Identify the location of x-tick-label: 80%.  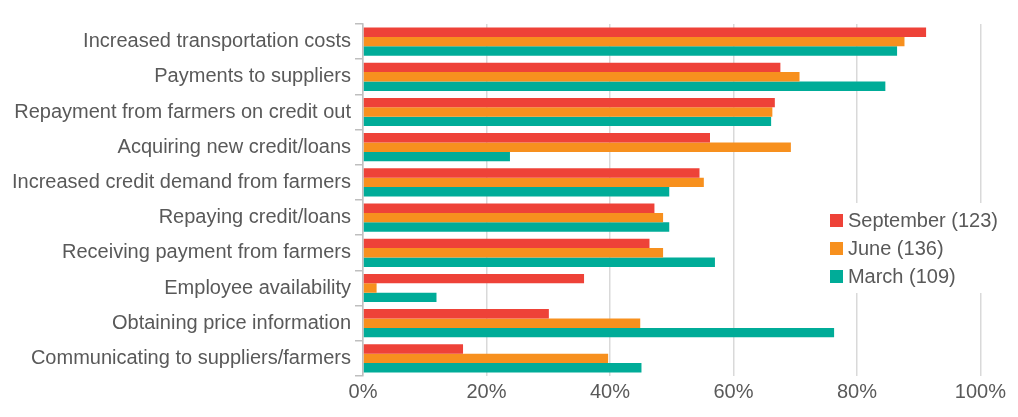
(857, 390).